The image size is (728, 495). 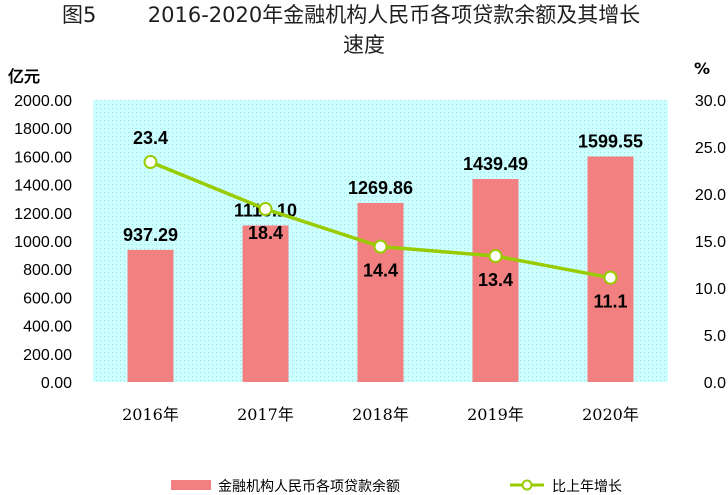 I want to click on bar-value-label: 1599.55, so click(x=610, y=141).